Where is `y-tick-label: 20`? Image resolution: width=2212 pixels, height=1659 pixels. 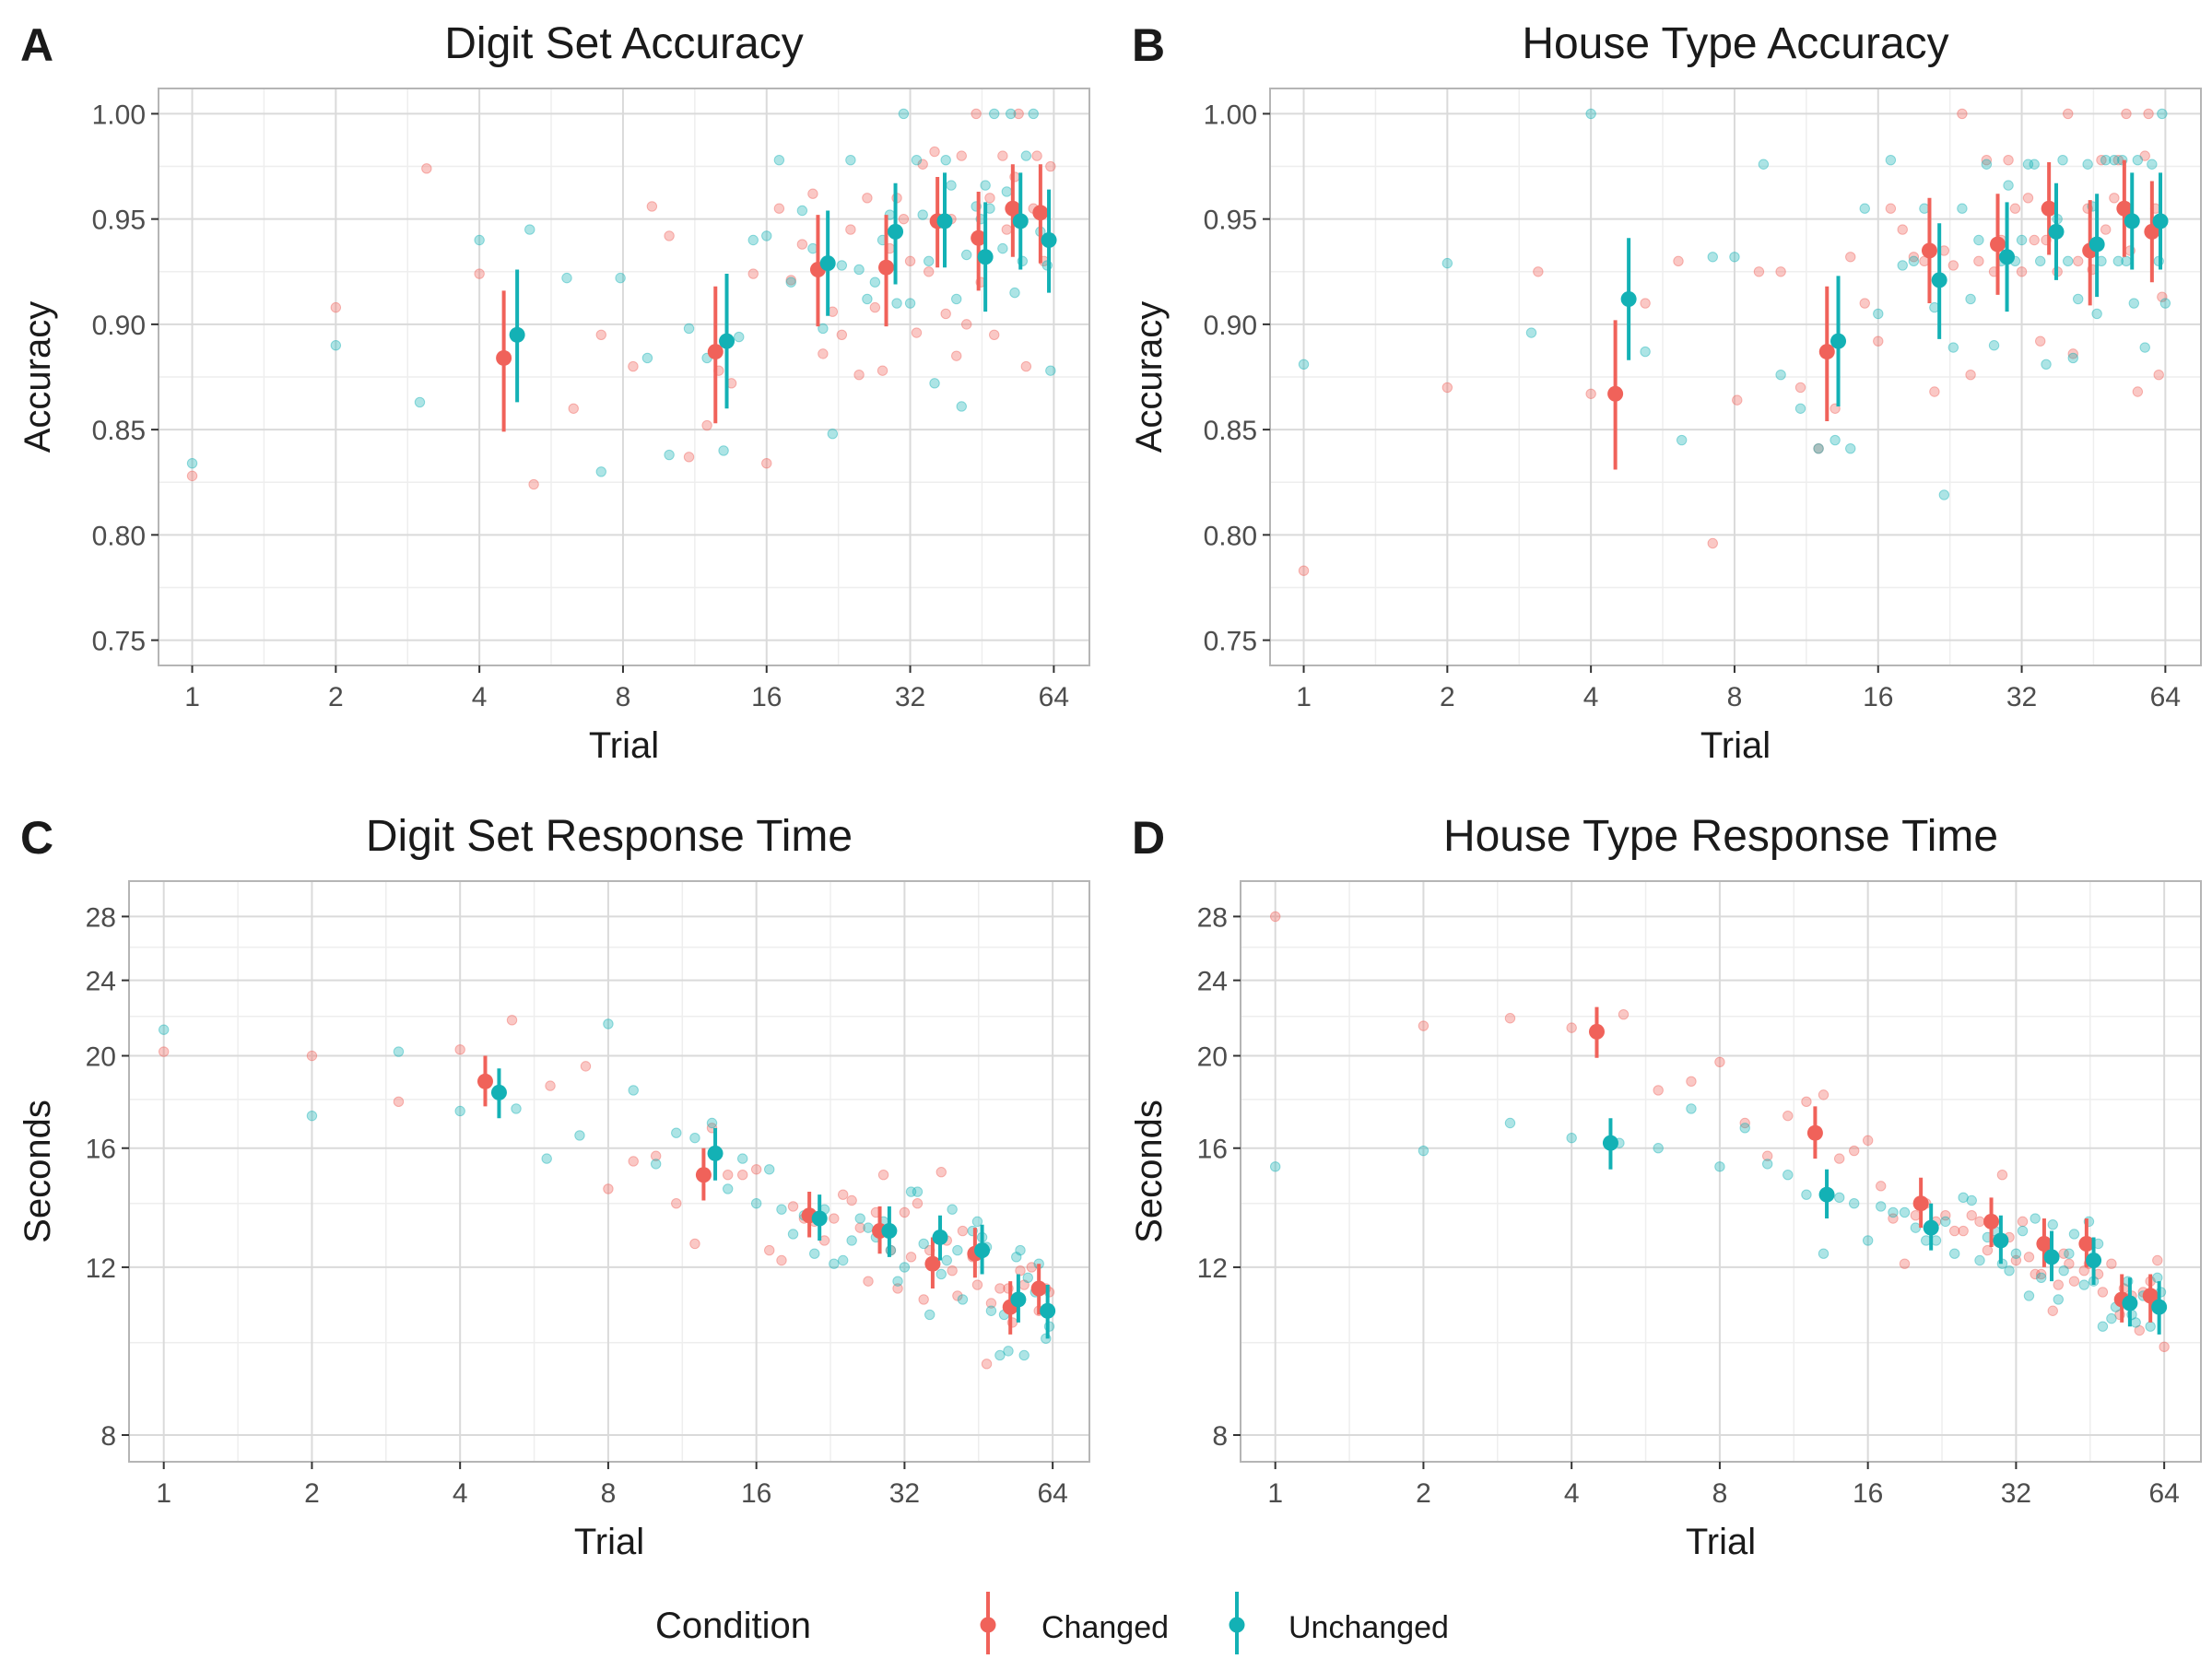 y-tick-label: 20 is located at coordinates (101, 1057).